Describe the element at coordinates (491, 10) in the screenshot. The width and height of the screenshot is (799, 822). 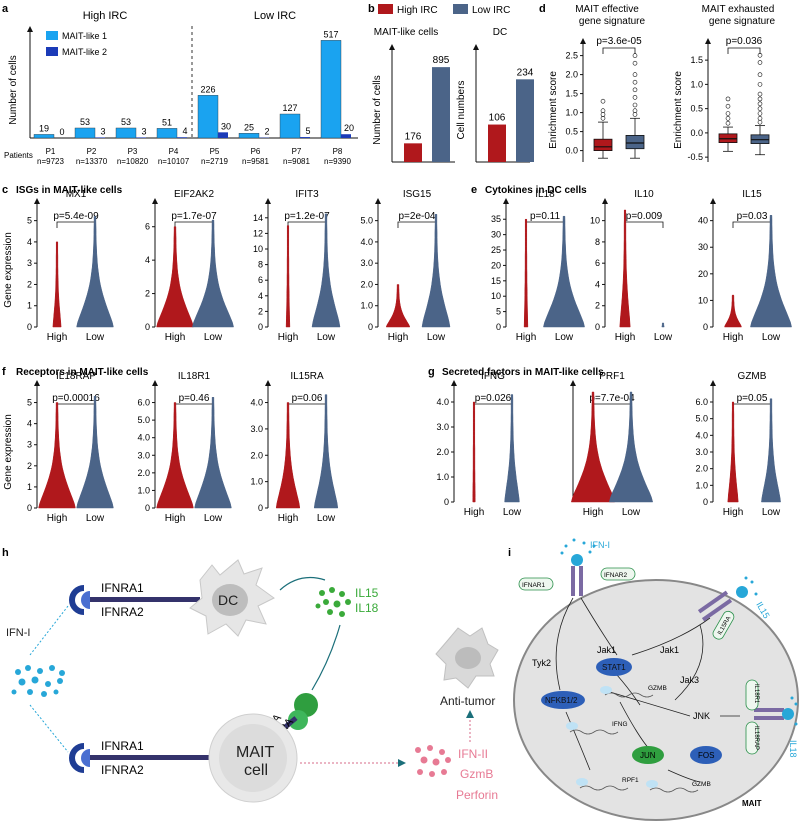
I see `b-legend-low: Low IRC` at that location.